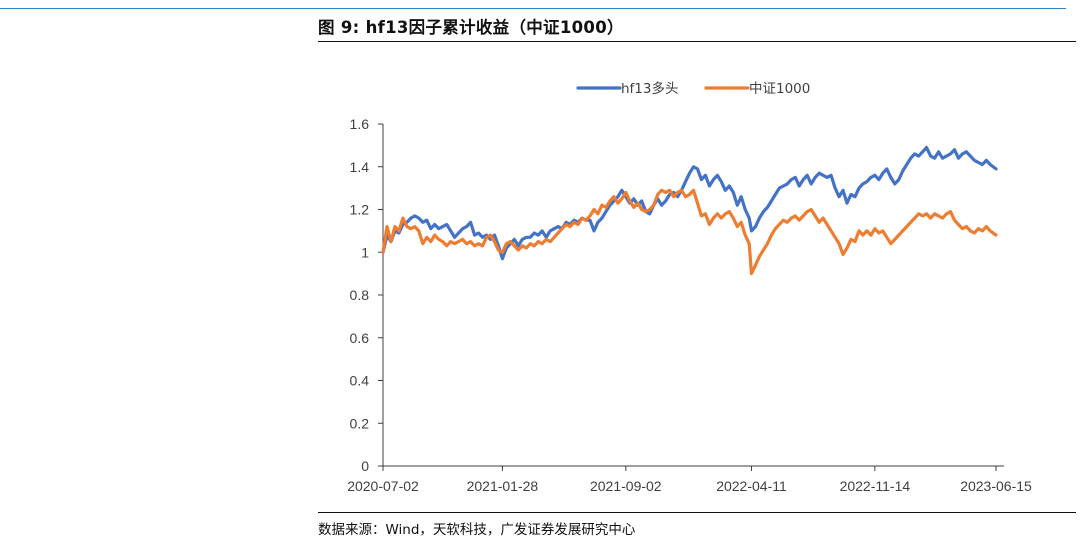 The height and width of the screenshot is (542, 1083). I want to click on y-tick-label: 0.4, so click(360, 381).